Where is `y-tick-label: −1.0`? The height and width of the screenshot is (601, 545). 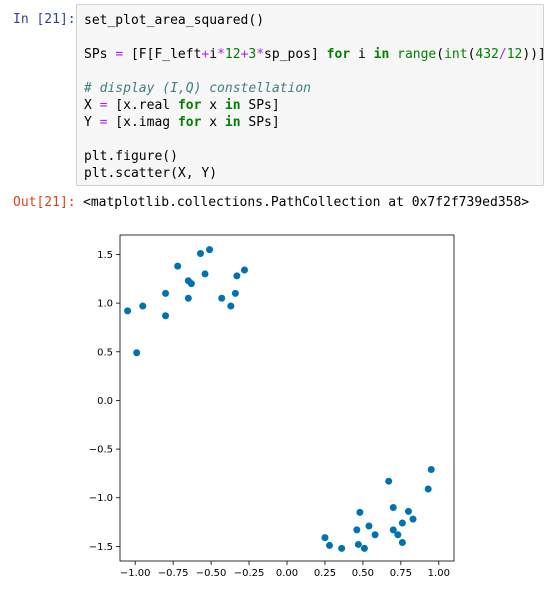 y-tick-label: −1.0 is located at coordinates (101, 498).